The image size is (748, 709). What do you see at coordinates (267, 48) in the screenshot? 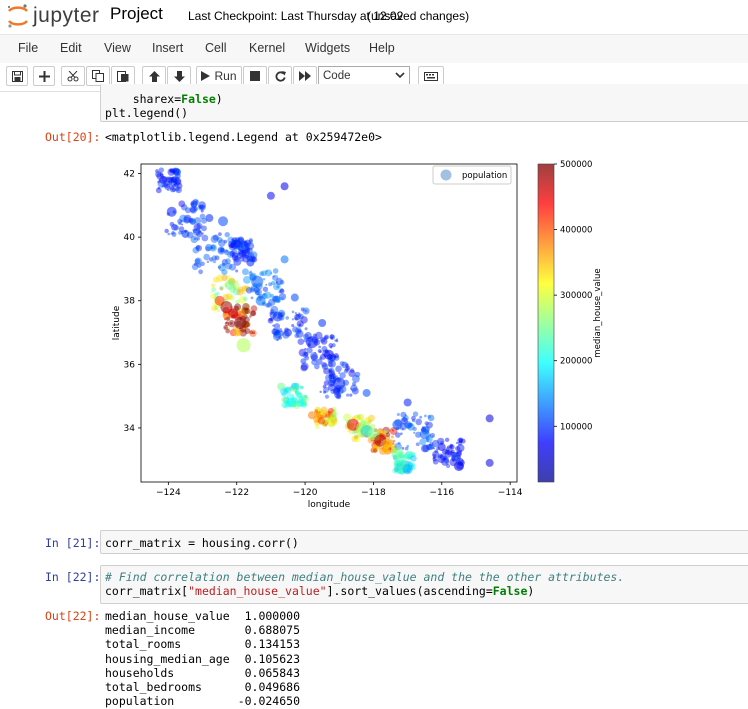
I see `menu-kernel: Kernel` at bounding box center [267, 48].